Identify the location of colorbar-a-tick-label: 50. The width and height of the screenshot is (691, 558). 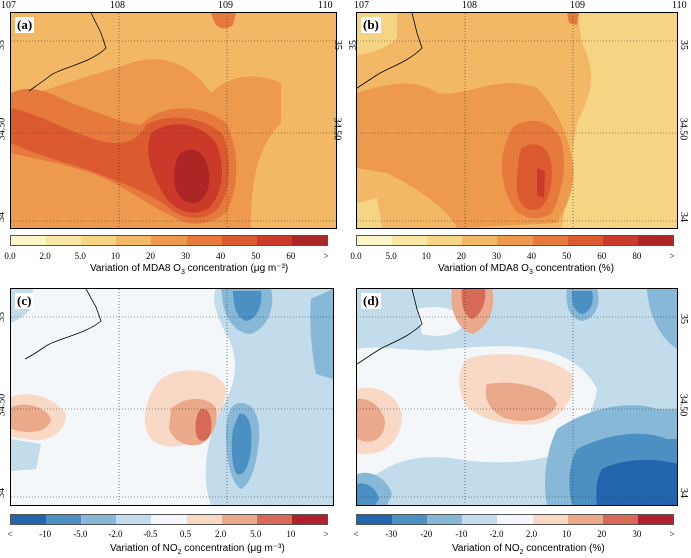
(256, 256).